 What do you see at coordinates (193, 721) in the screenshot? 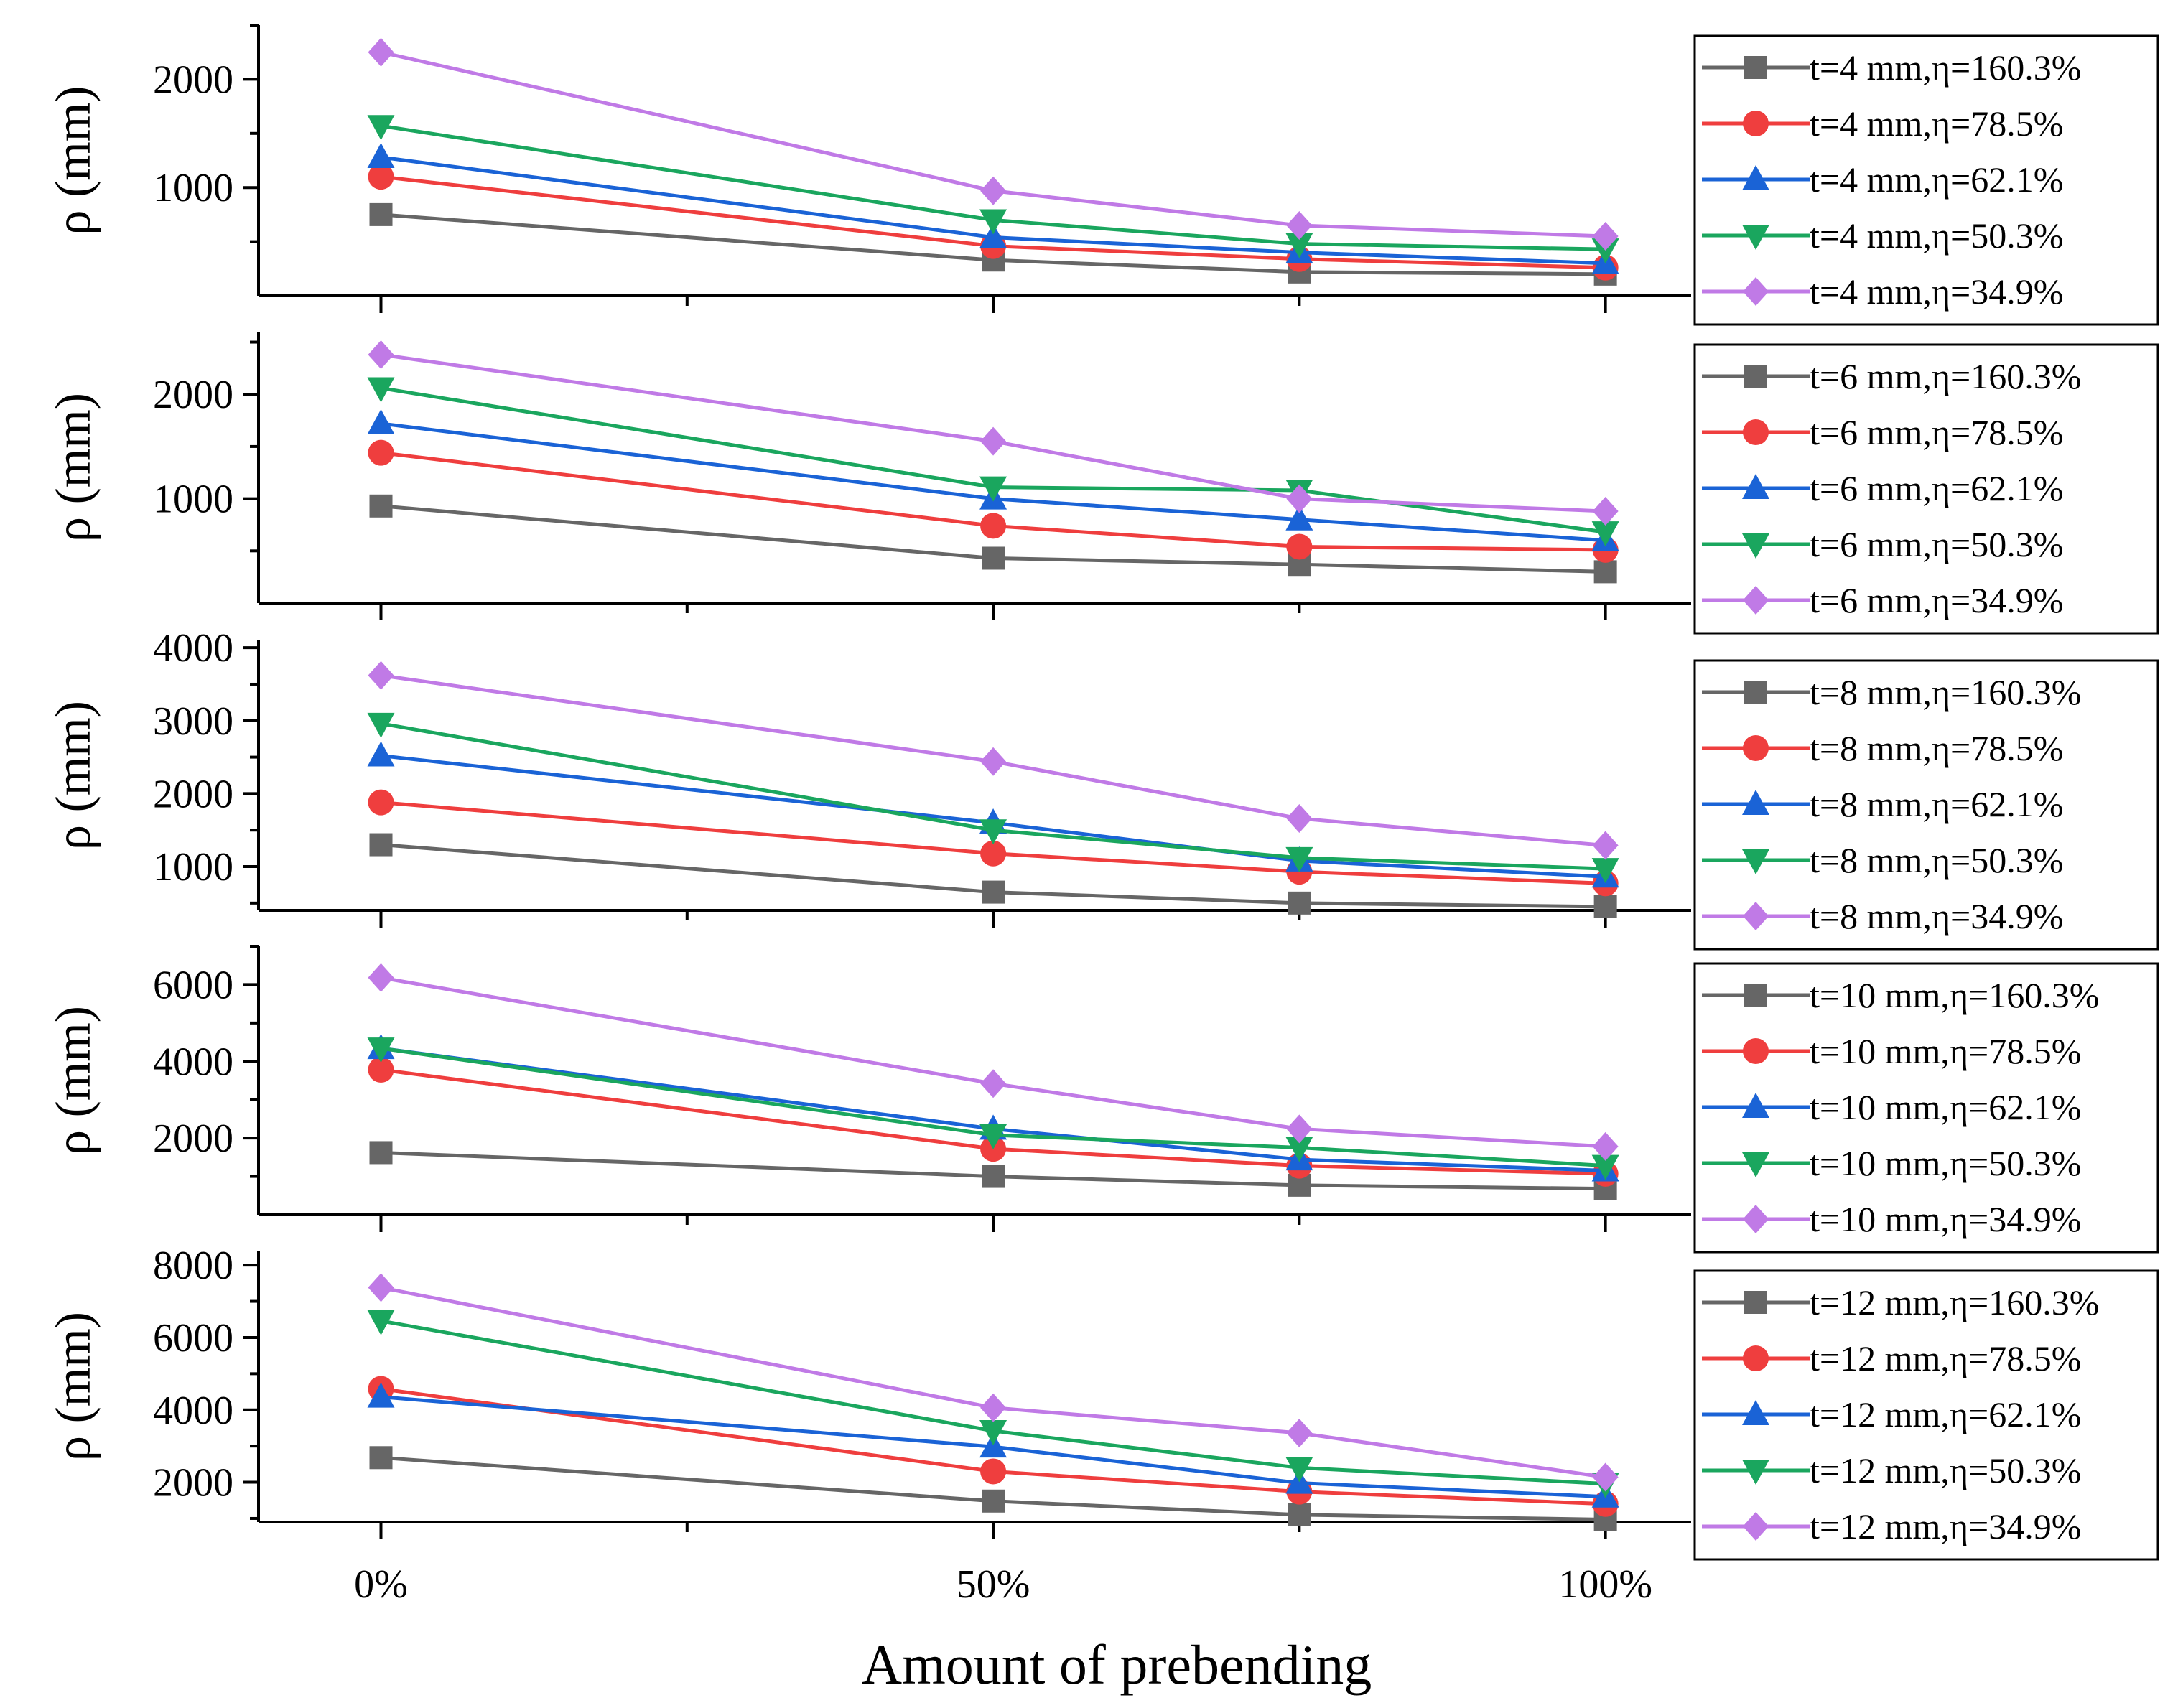
I see `y-tick-label: 3000` at bounding box center [193, 721].